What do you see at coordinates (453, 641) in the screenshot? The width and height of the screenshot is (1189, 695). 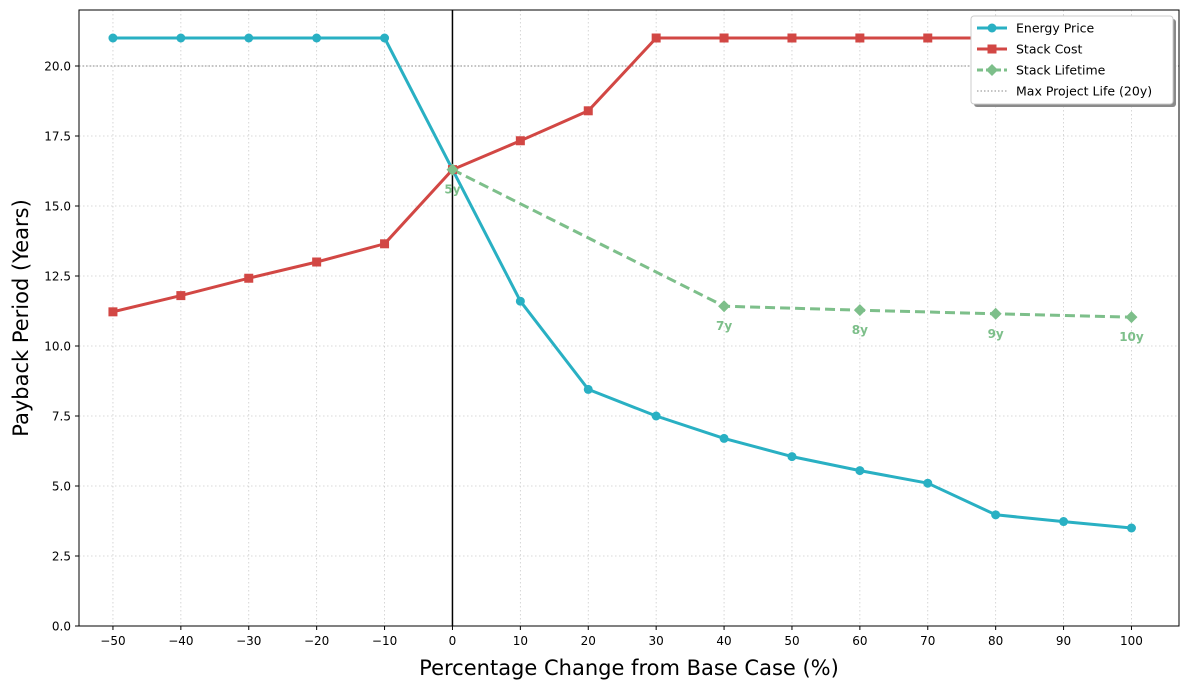 I see `x-tick-label: 0` at bounding box center [453, 641].